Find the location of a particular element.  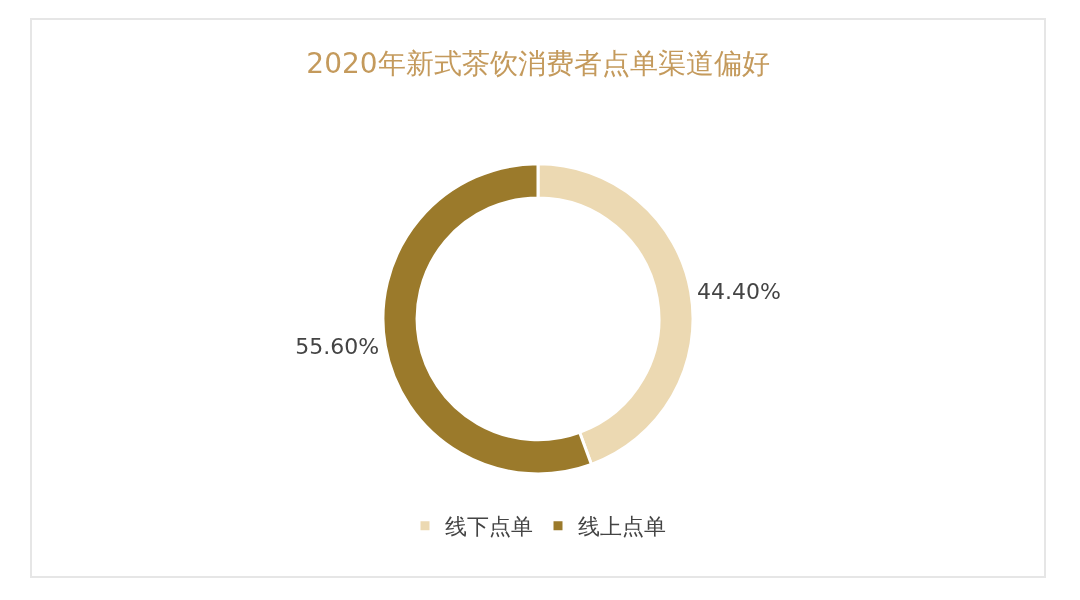

legend-label: 线上点单 is located at coordinates (622, 527).